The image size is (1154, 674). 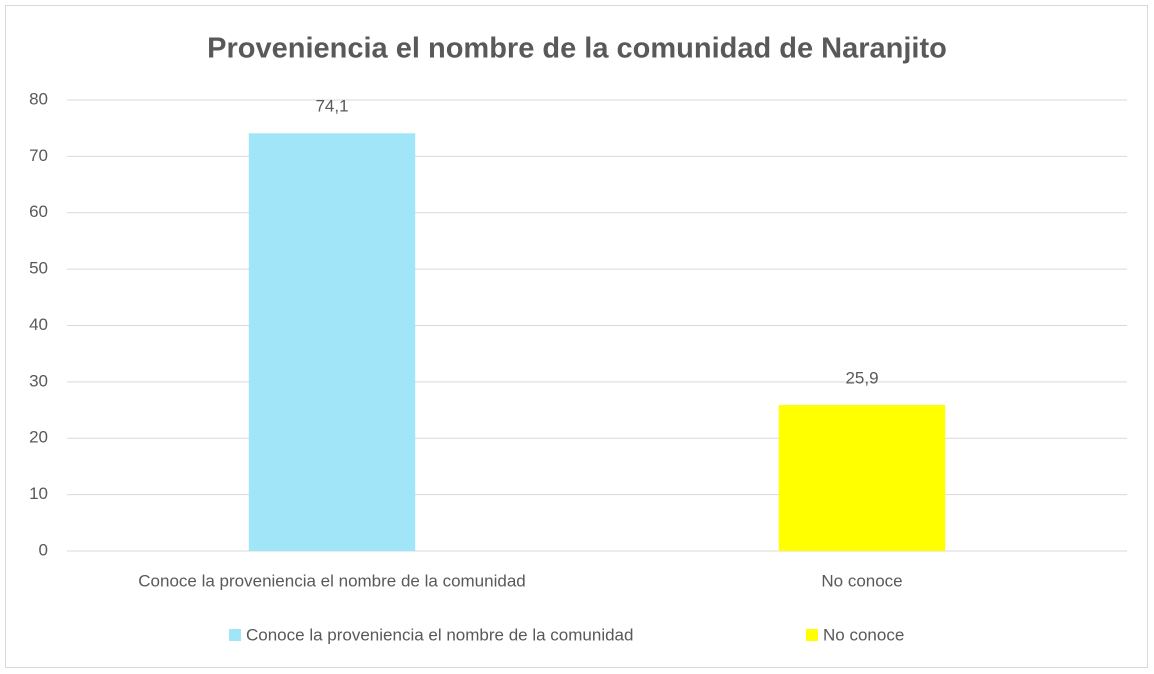 I want to click on legend-label: No conoce, so click(x=863, y=634).